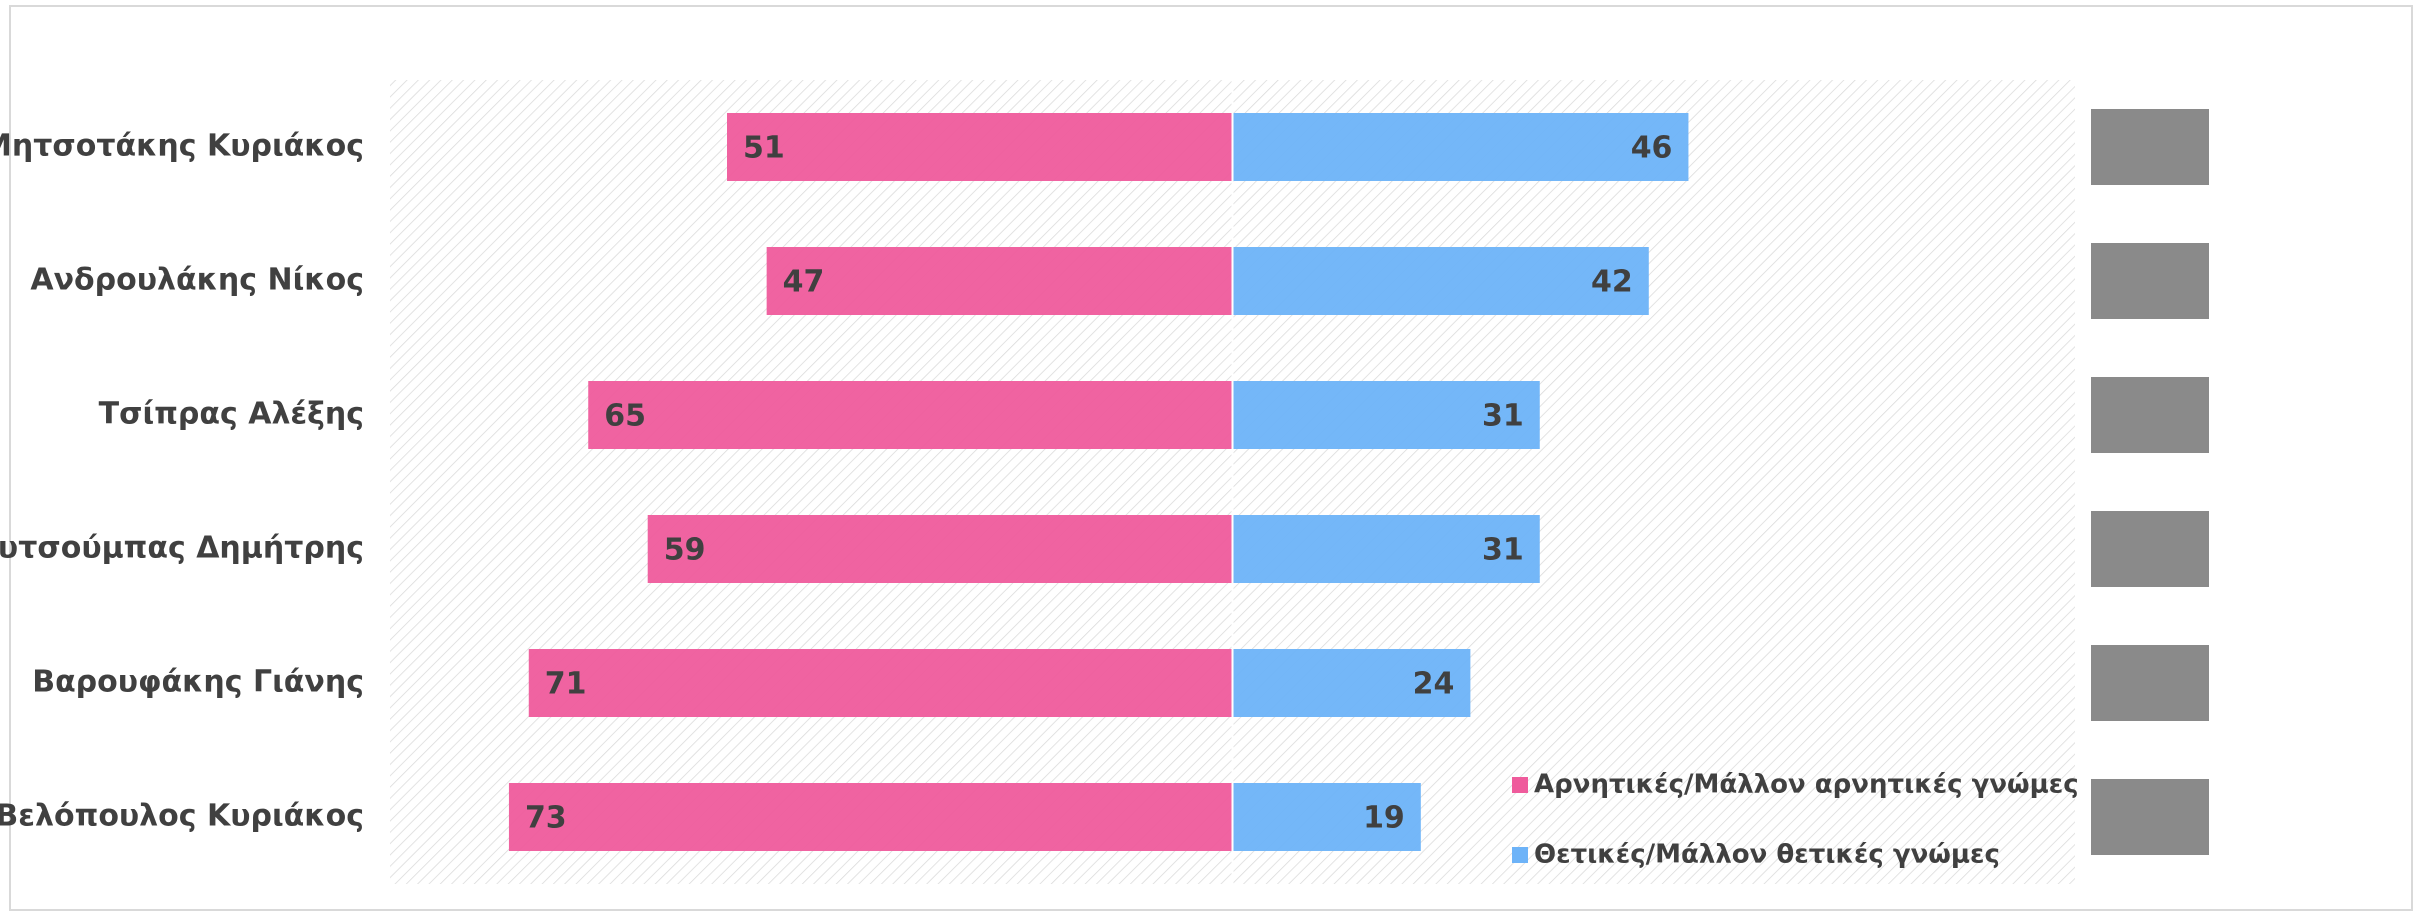 The image size is (2420, 913). Describe the element at coordinates (231, 414) in the screenshot. I see `category-label: Τσίπρας Αλέξης` at that location.